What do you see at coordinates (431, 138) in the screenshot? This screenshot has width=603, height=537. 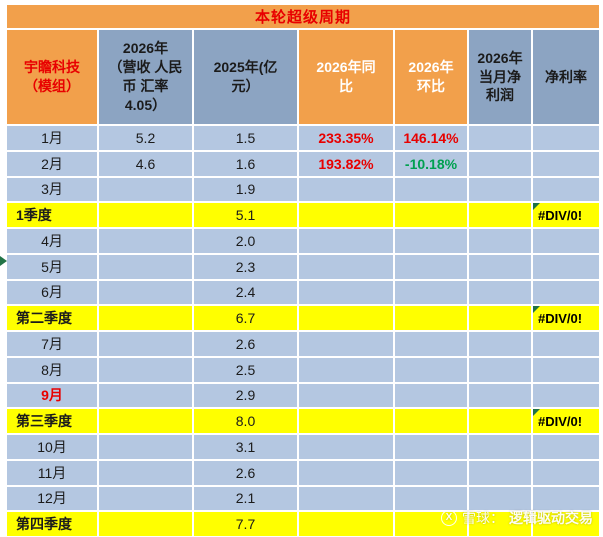 I see `mom-cell: 146.14%` at bounding box center [431, 138].